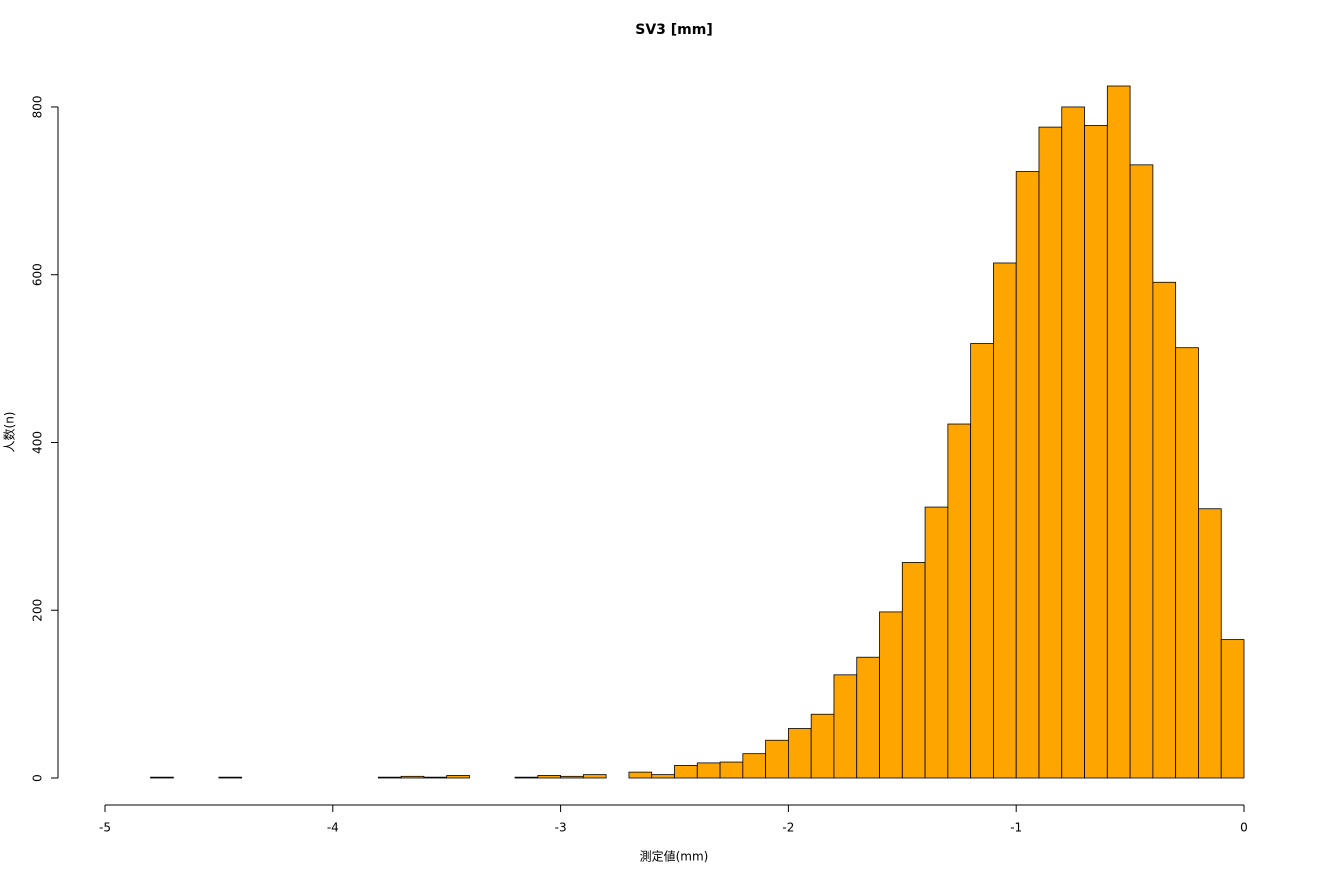 This screenshot has width=1320, height=880. Describe the element at coordinates (38, 778) in the screenshot. I see `y-tick-label: 0` at that location.